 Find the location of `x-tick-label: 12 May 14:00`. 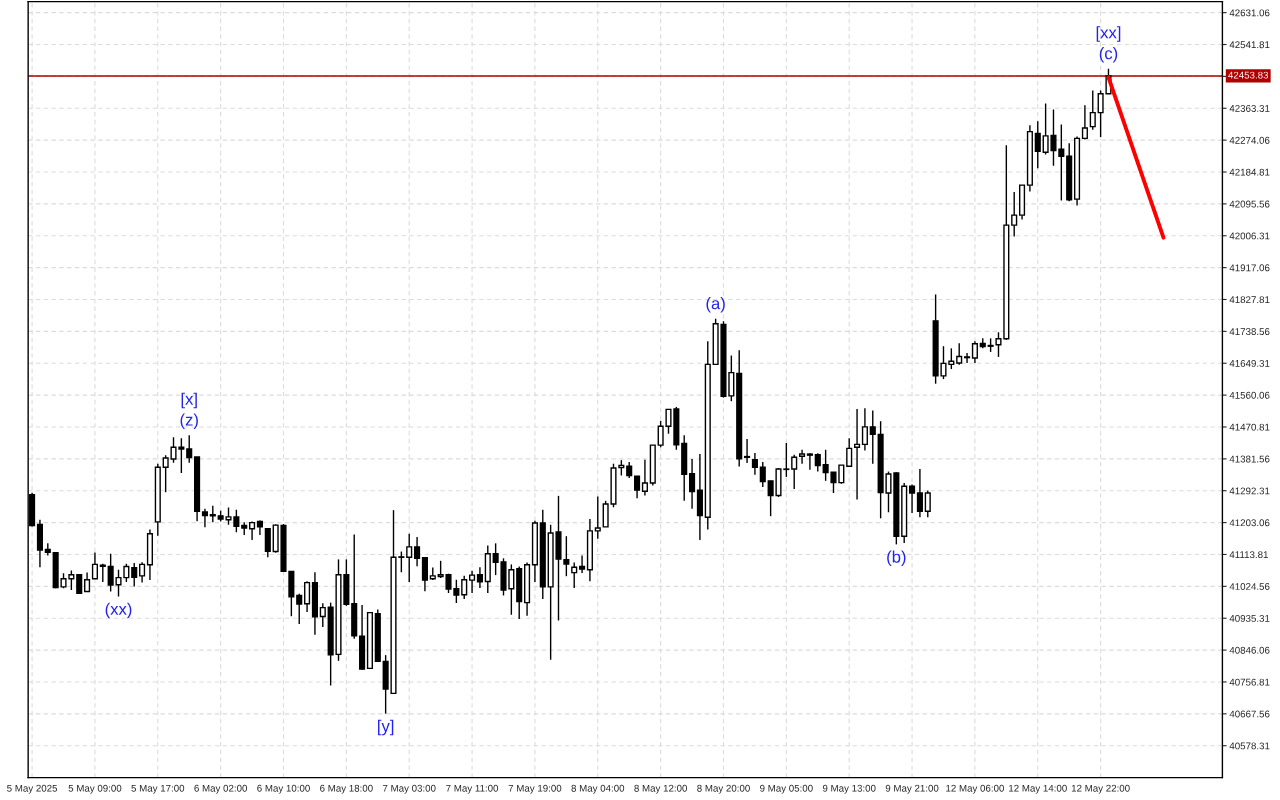

x-tick-label: 12 May 14:00 is located at coordinates (1038, 789).